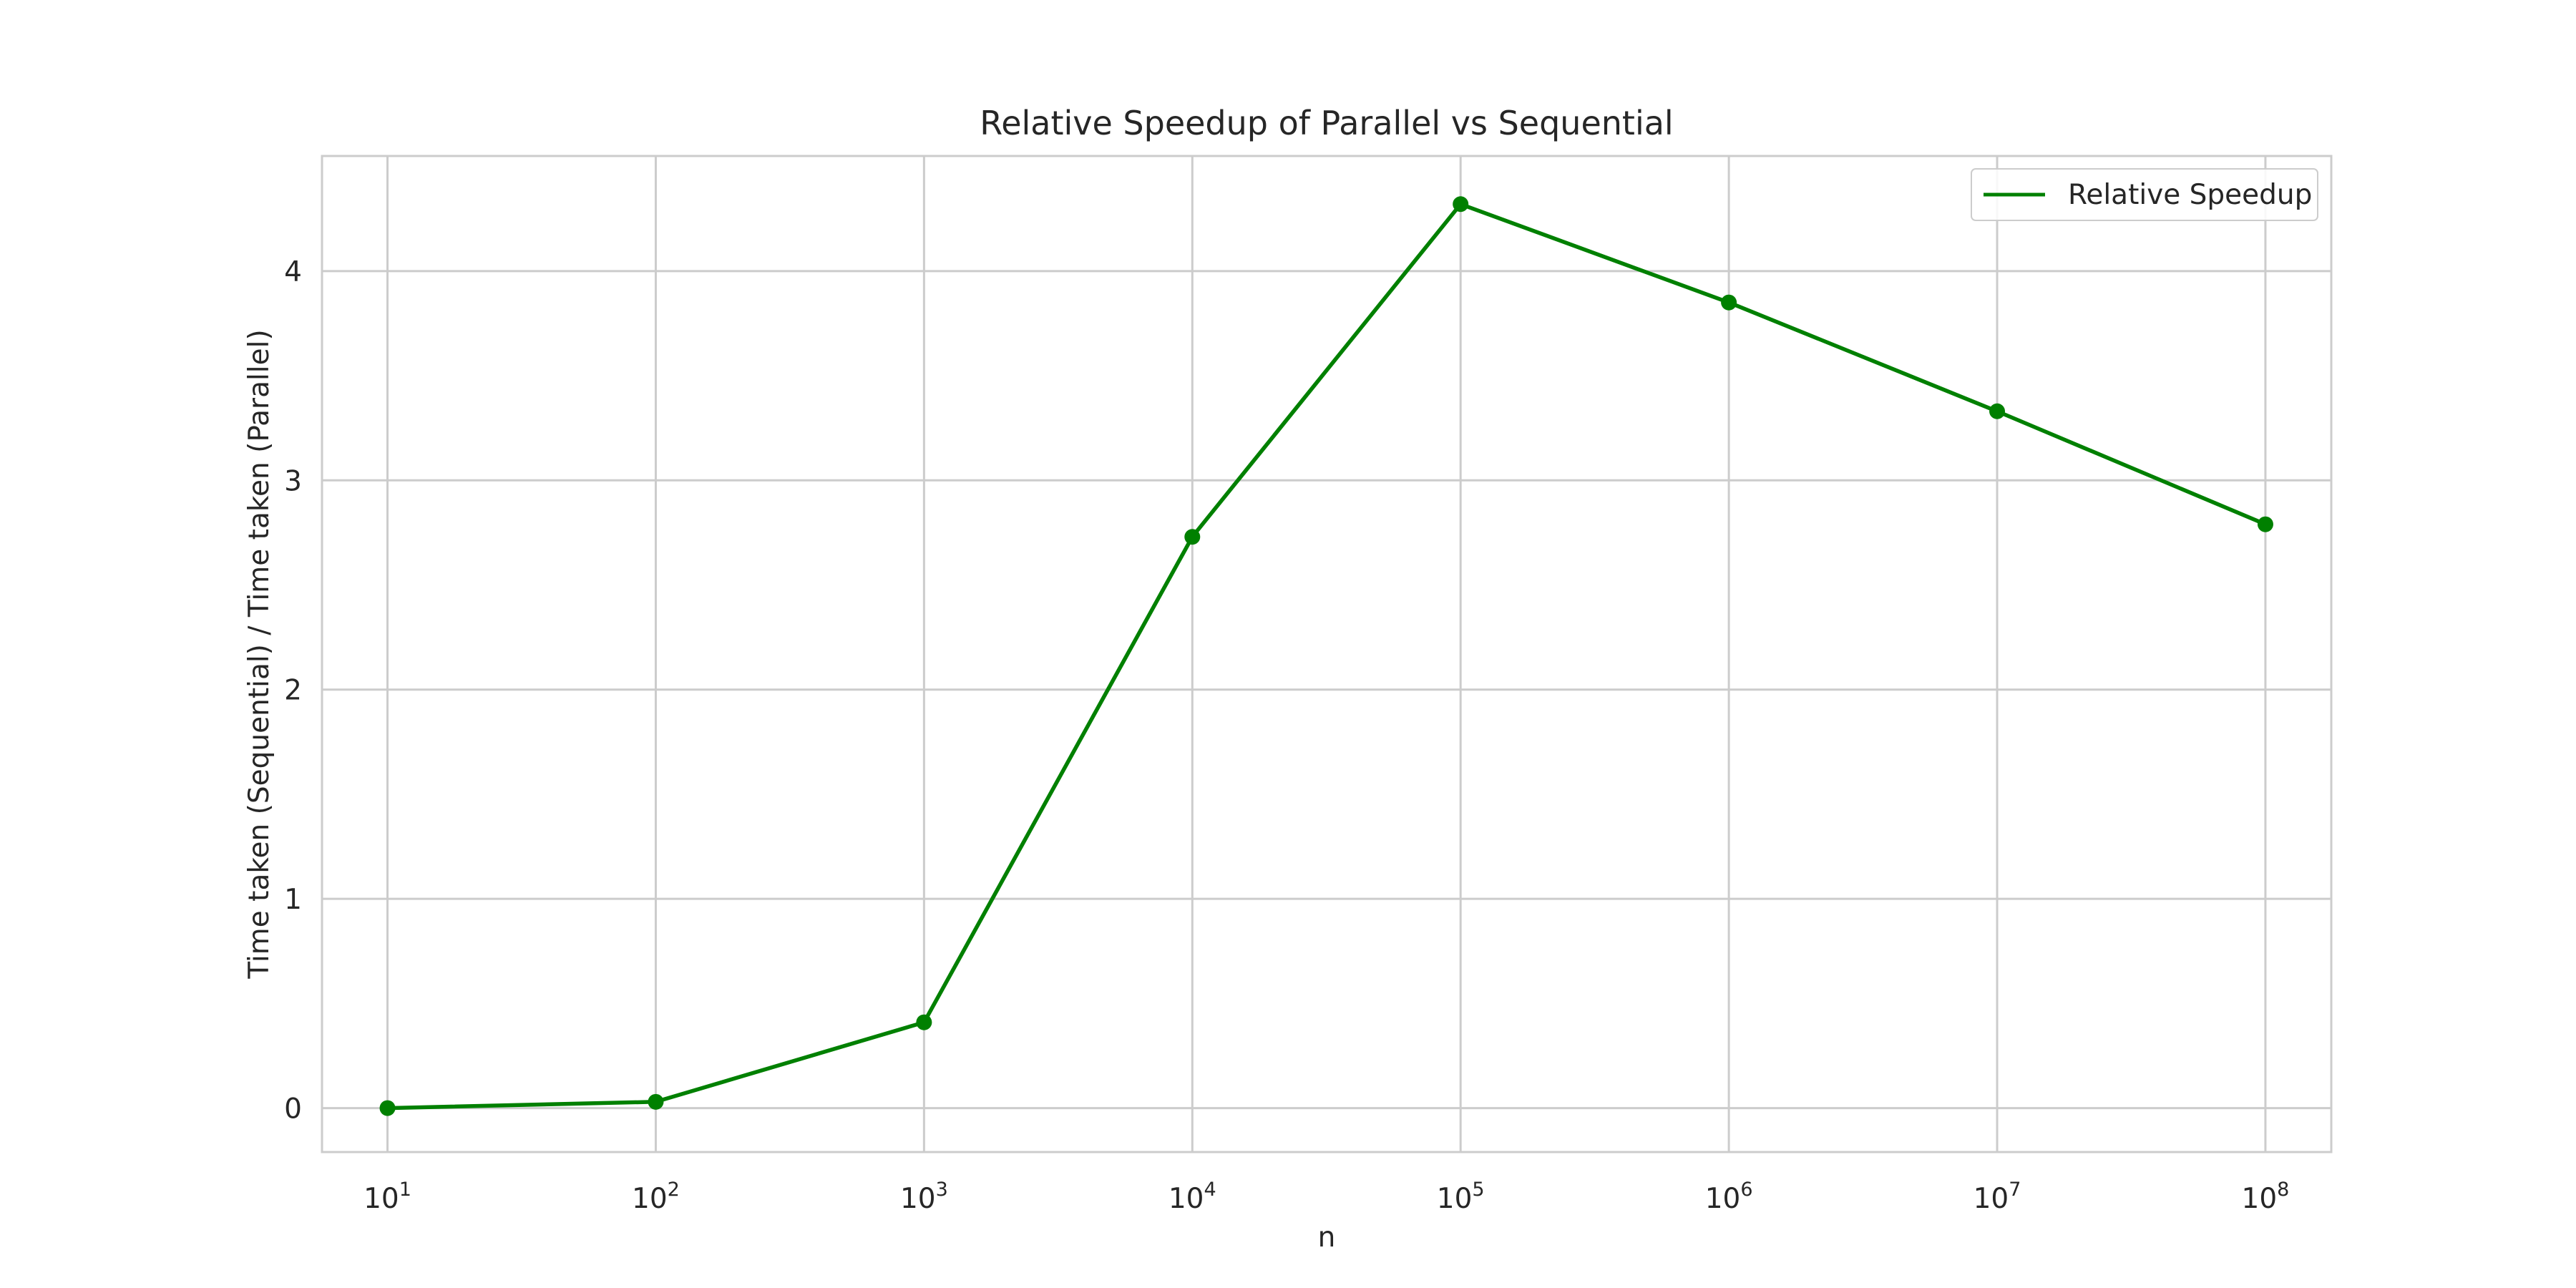 The height and width of the screenshot is (1288, 2576). What do you see at coordinates (1327, 1237) in the screenshot?
I see `x-axis-label: n` at bounding box center [1327, 1237].